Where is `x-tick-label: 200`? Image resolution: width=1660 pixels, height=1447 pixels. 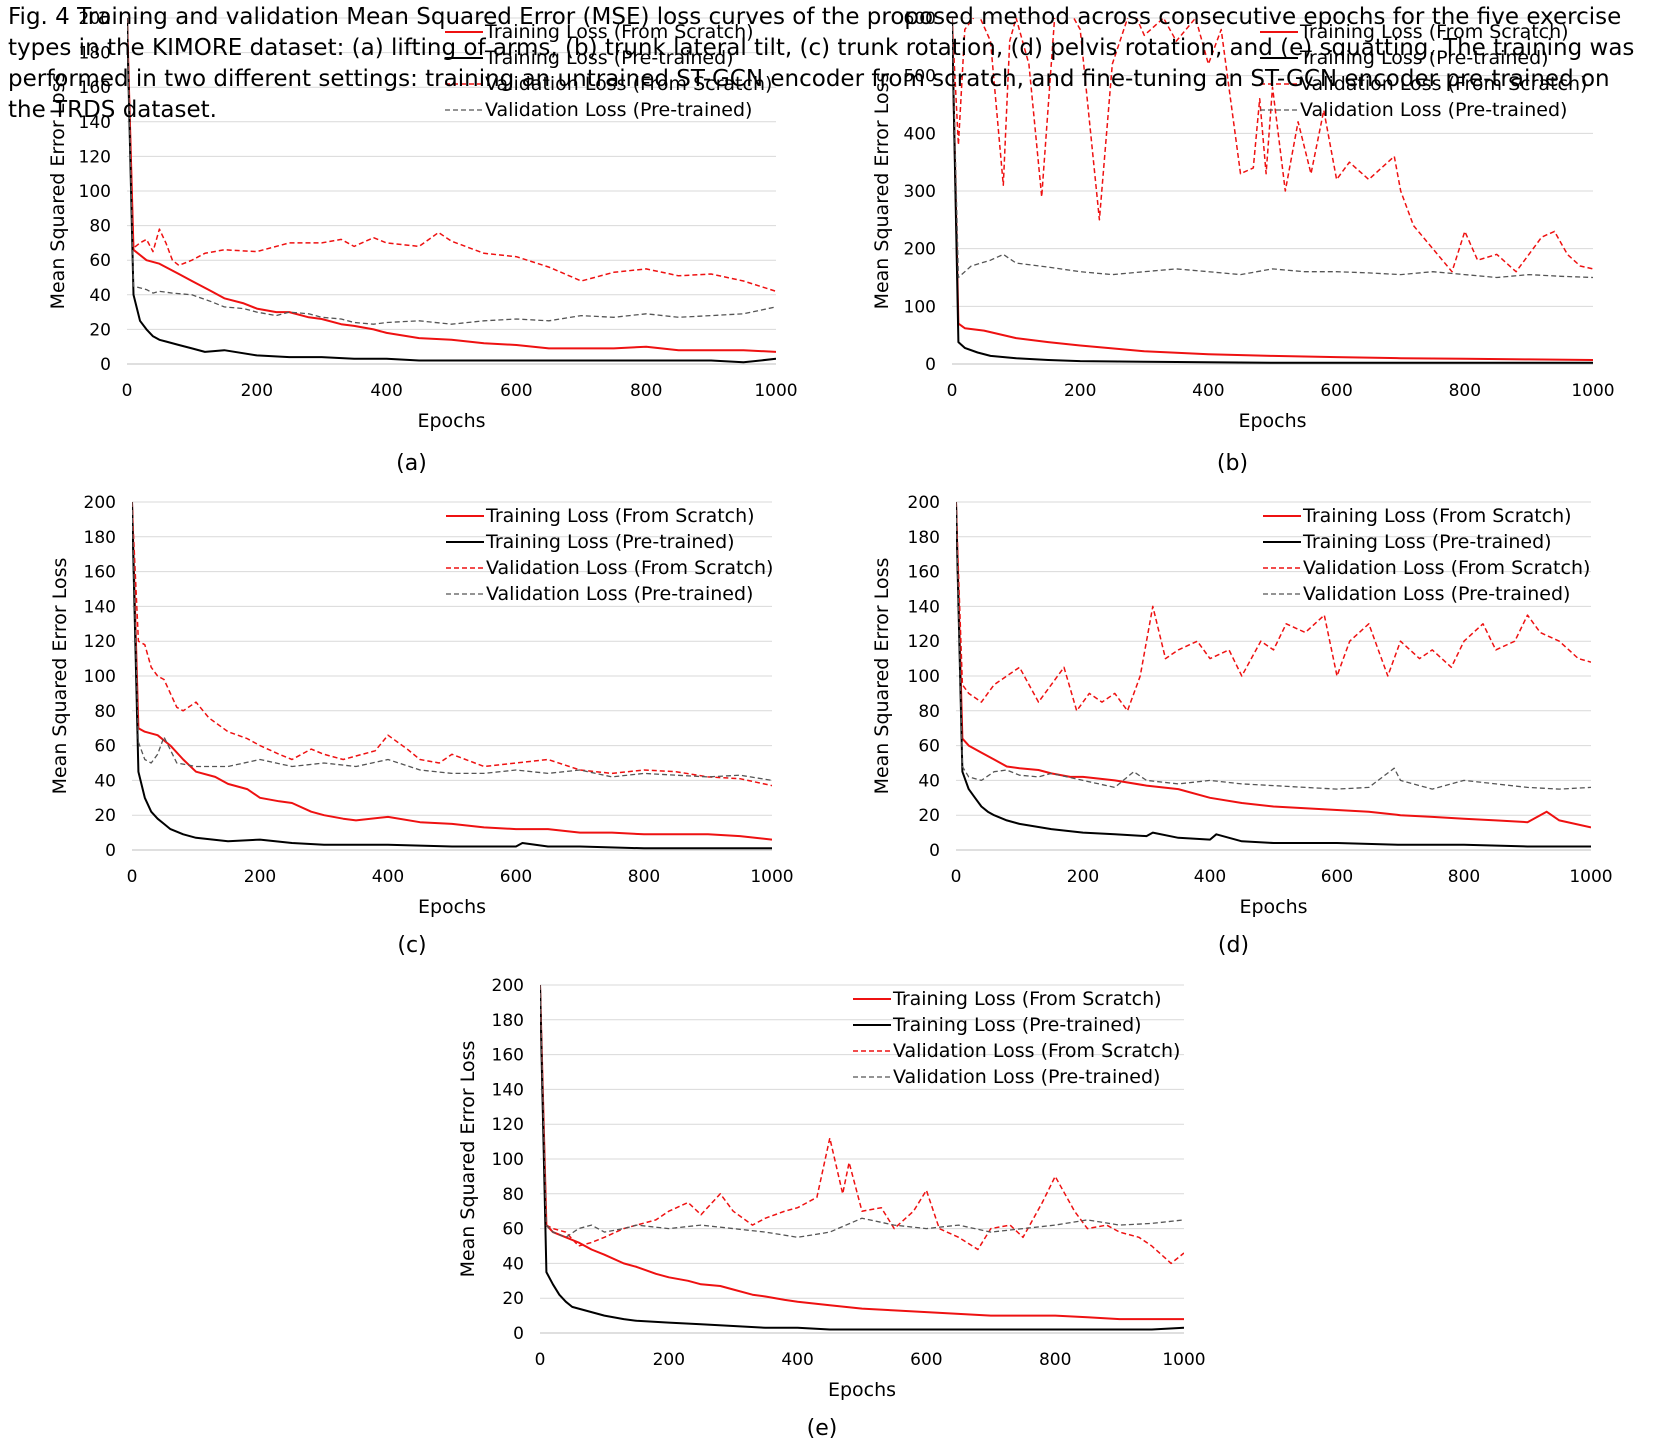 x-tick-label: 200 is located at coordinates (260, 877).